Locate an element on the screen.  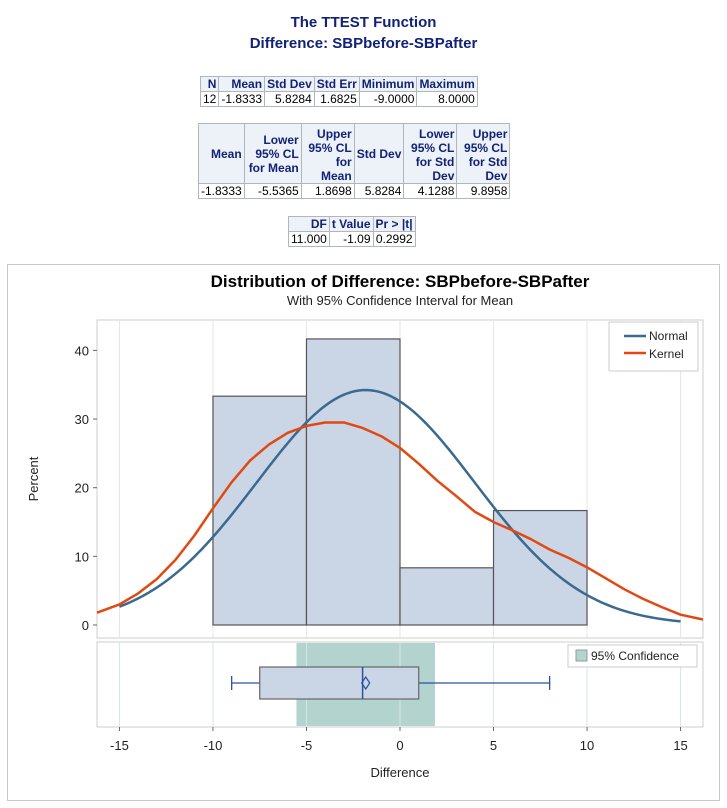
y-tick-label: 10 is located at coordinates (82, 556).